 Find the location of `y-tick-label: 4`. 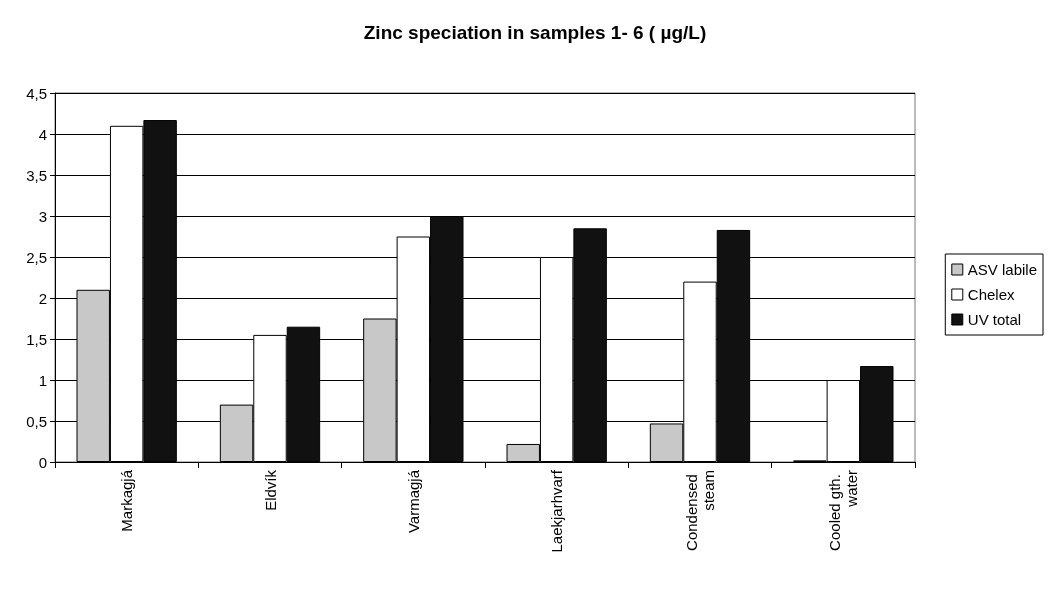

y-tick-label: 4 is located at coordinates (42, 134).